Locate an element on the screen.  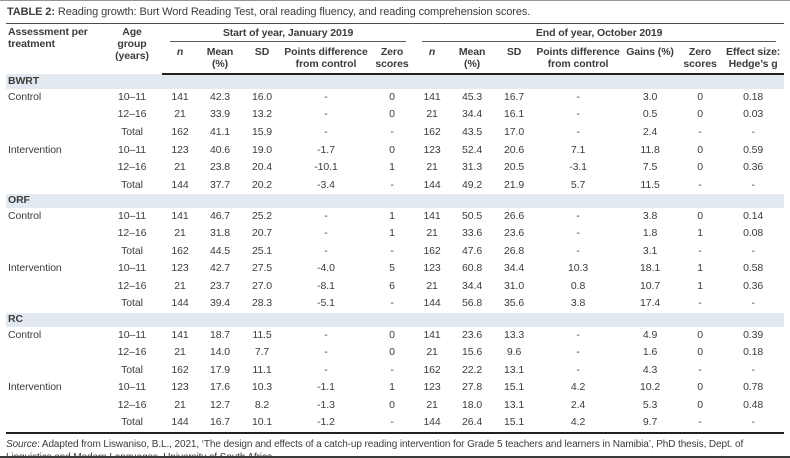
table-row: Total 162 41.1 15.9 - - 162 43.5 17.0 - 2.4 - - is located at coordinates (395, 133).